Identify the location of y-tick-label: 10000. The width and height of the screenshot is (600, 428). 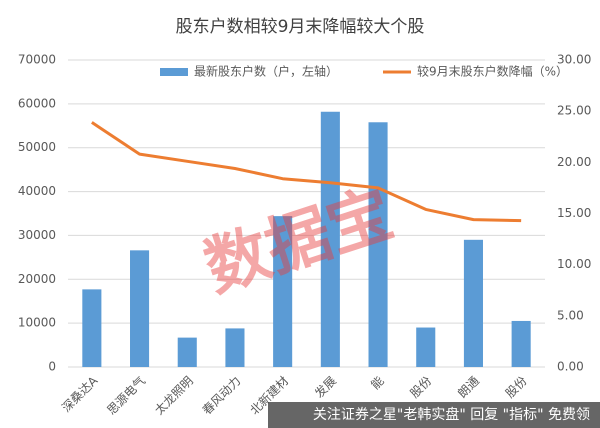
(37, 323).